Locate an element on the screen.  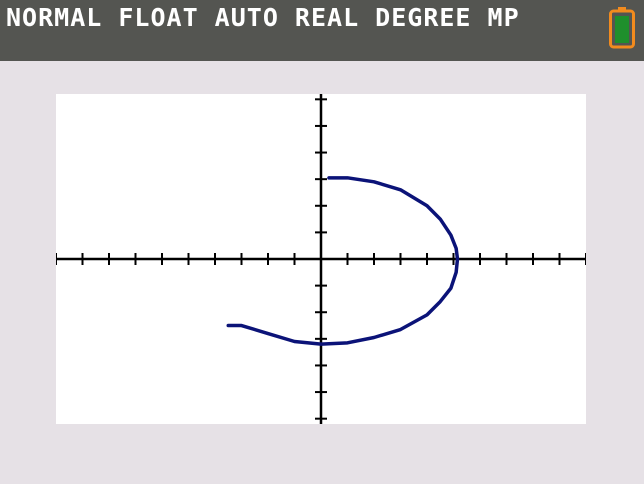
battery-outline is located at coordinates (622, 29).